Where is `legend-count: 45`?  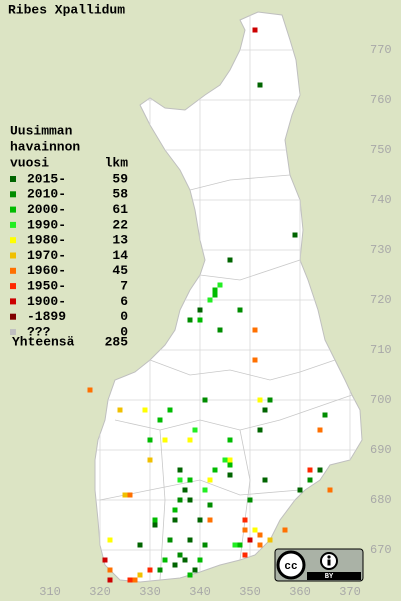
legend-count: 45 is located at coordinates (120, 270).